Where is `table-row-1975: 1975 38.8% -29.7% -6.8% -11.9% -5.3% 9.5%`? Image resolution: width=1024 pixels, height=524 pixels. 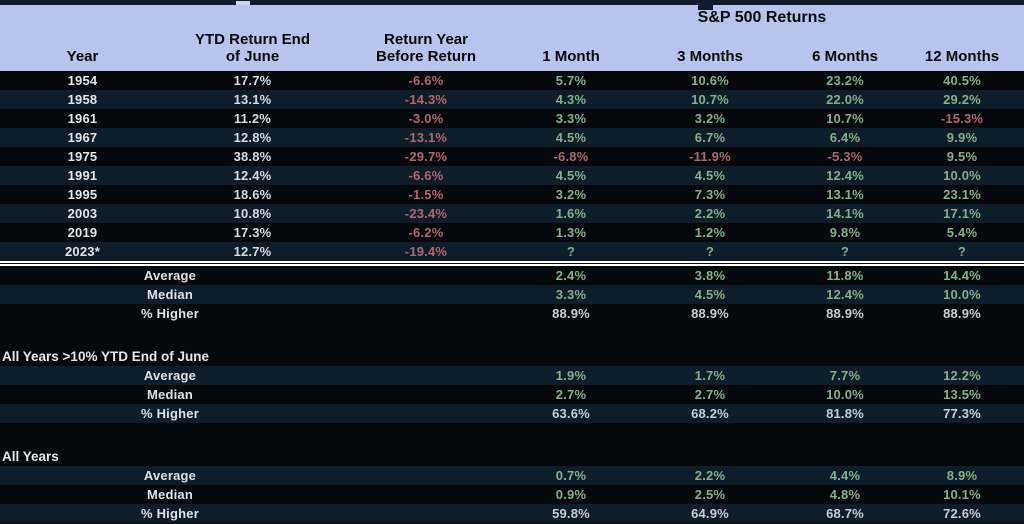 table-row-1975: 1975 38.8% -29.7% -6.8% -11.9% -5.3% 9.5% is located at coordinates (512, 156).